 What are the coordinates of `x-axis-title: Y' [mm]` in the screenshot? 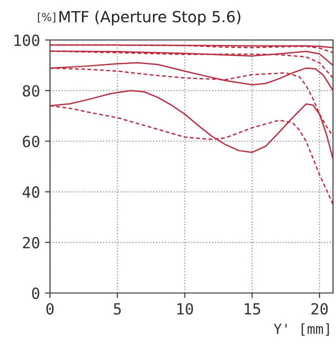 It's located at (301, 329).